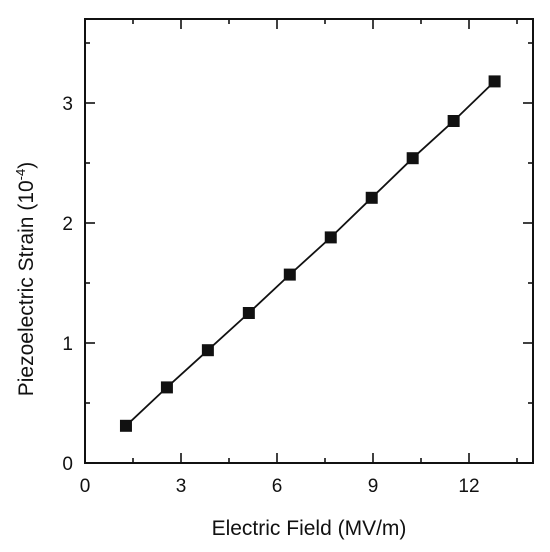 This screenshot has width=550, height=552. Describe the element at coordinates (181, 486) in the screenshot. I see `x-tick-label: 3` at that location.